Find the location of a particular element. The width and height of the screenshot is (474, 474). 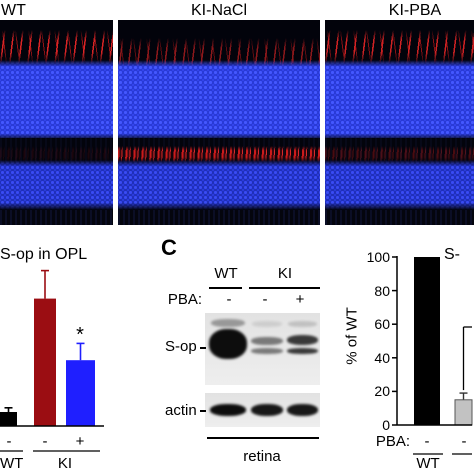

left-bar-chart is located at coordinates (52, 360).